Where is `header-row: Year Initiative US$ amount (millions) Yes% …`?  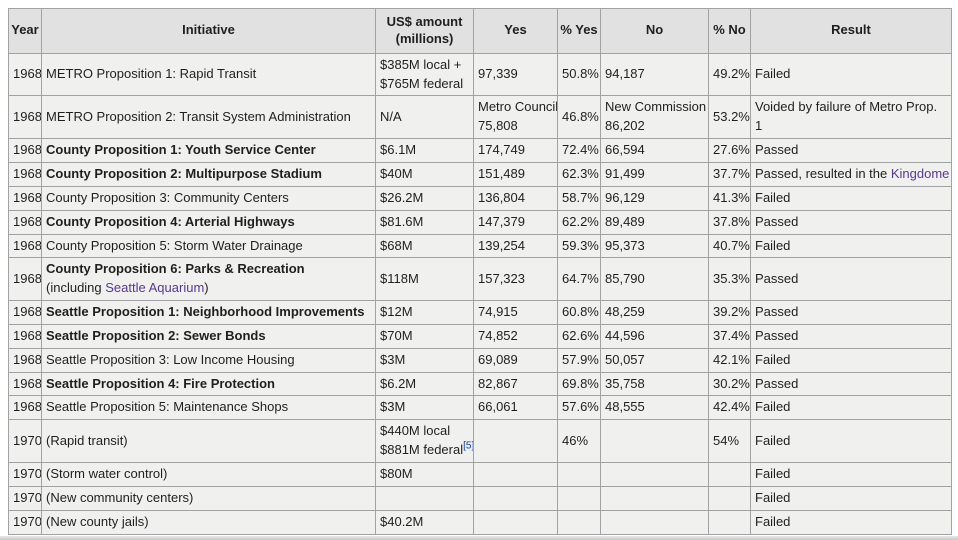
header-row: Year Initiative US$ amount (millions) Yes% … is located at coordinates (480, 31).